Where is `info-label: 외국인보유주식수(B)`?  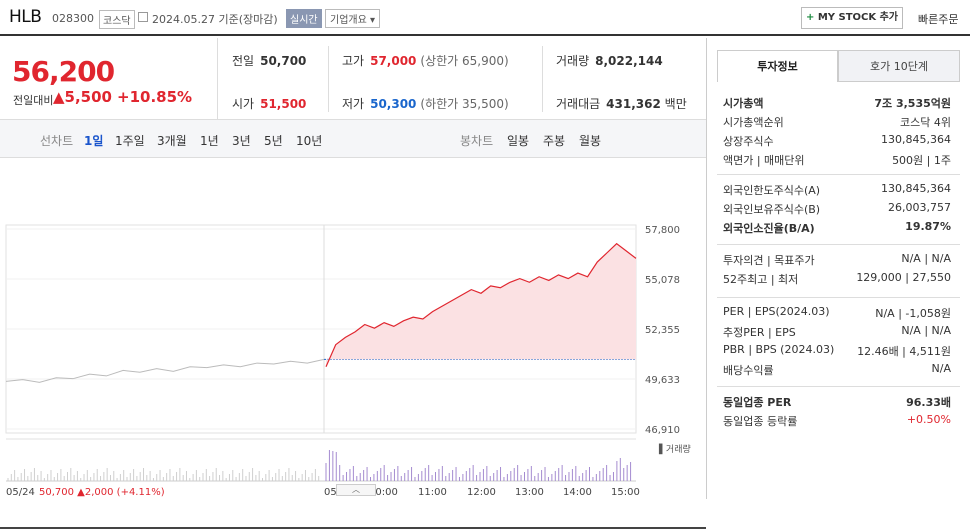 info-label: 외국인보유주식수(B) is located at coordinates (772, 209).